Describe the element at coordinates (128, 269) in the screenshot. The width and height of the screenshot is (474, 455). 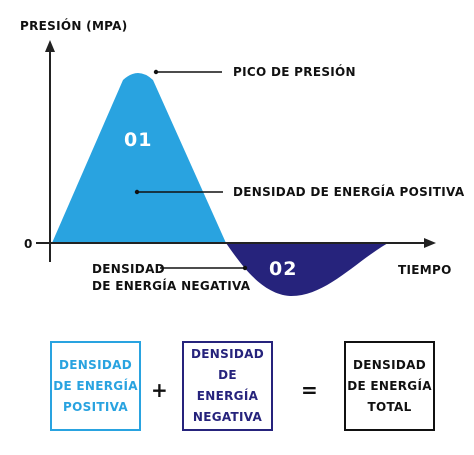
I see `negative-density-annotation-line1: DENSIDAD` at that location.